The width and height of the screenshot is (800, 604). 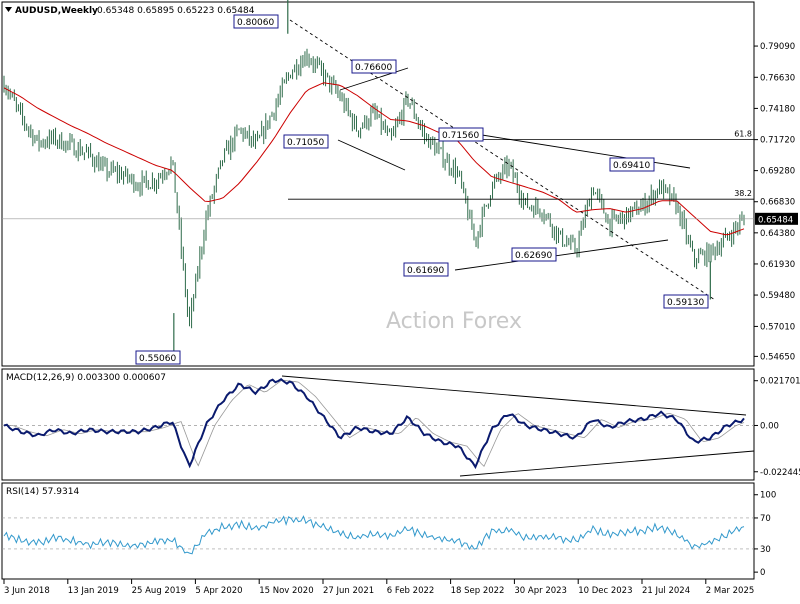 I want to click on date-tick-label: 21 Jul 2024, so click(x=666, y=591).